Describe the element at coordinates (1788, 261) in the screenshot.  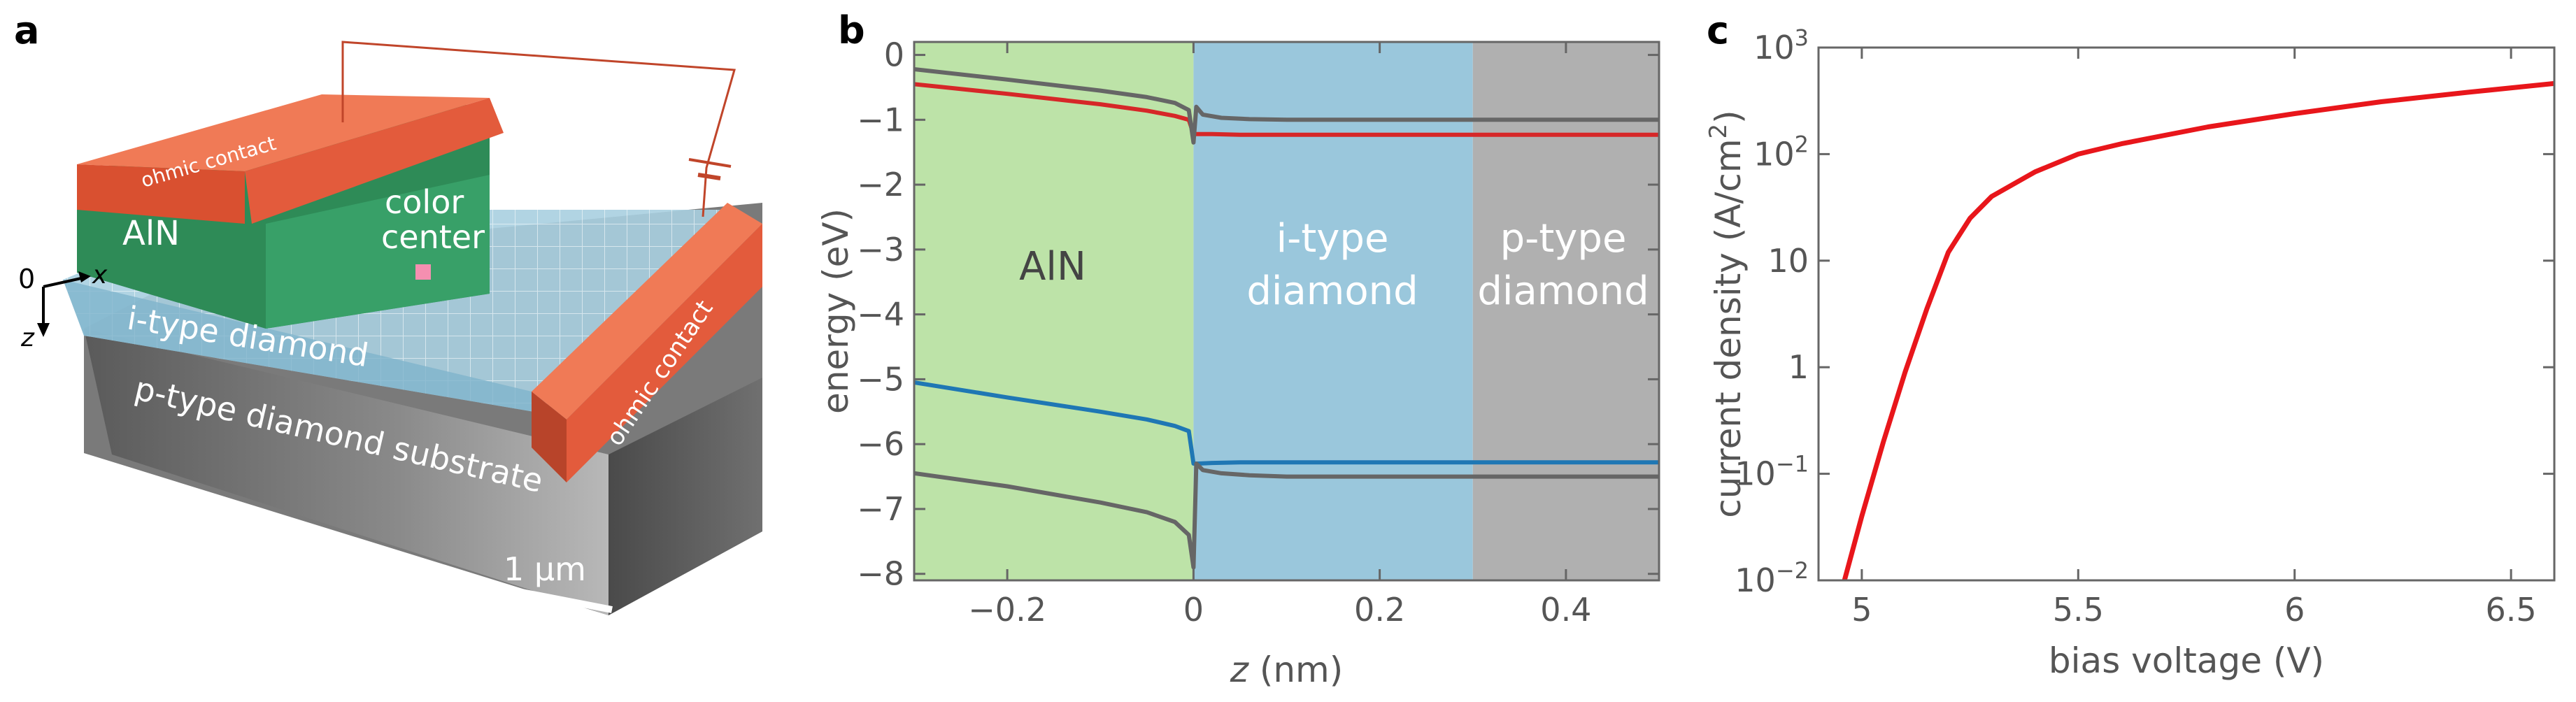
I see `y-tick-label-c: 10` at that location.